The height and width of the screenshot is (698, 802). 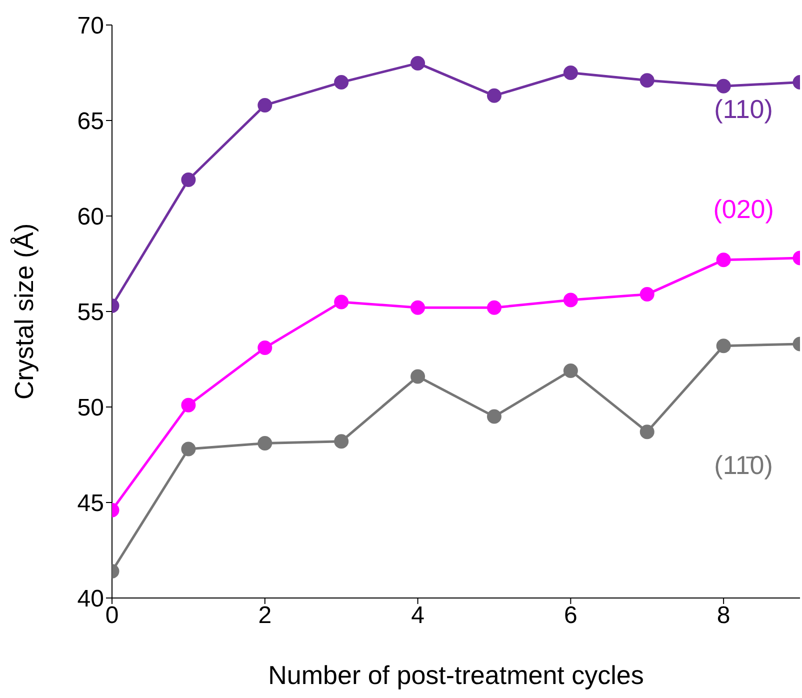 What do you see at coordinates (90, 312) in the screenshot?
I see `y-tick-label: 55` at bounding box center [90, 312].